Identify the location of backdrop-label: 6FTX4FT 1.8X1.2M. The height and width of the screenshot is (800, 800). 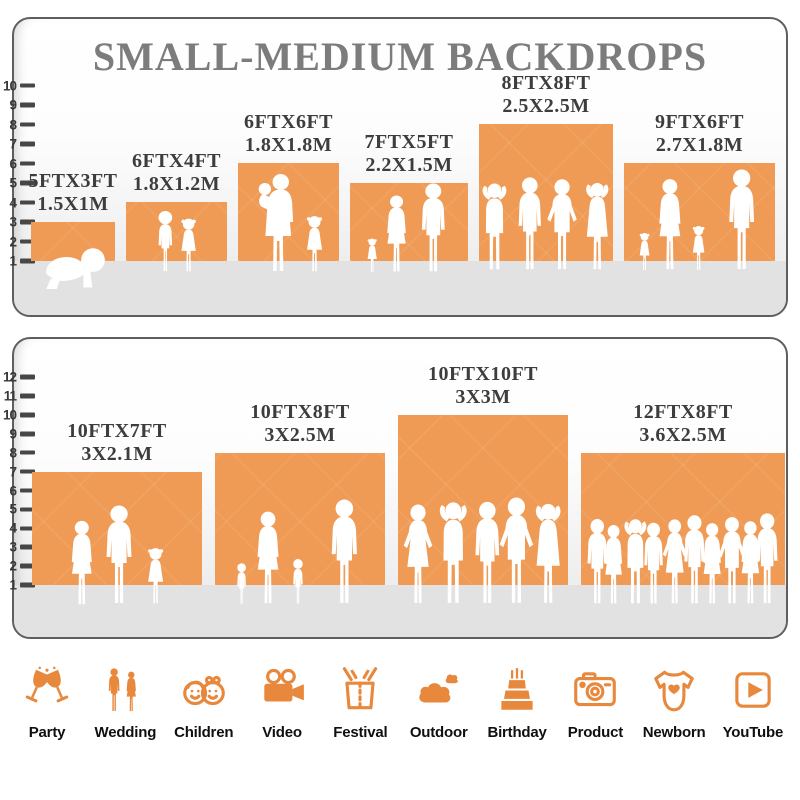
(177, 173).